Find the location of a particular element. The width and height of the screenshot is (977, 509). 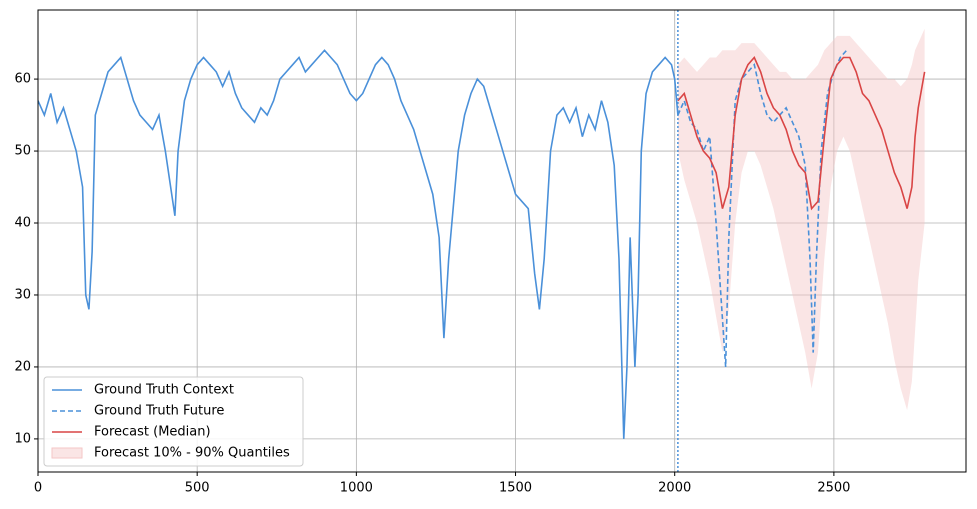

x-tick-label: 1500 is located at coordinates (515, 488).